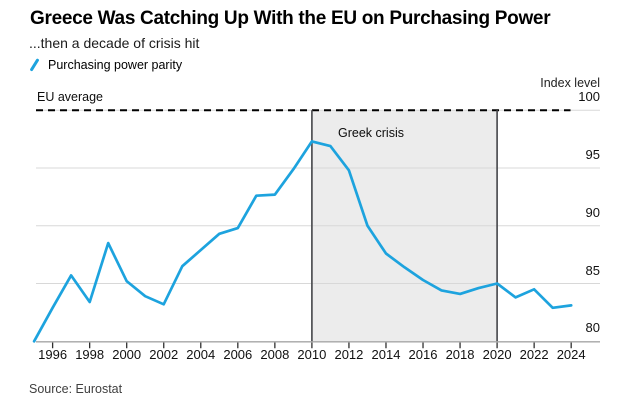  What do you see at coordinates (423, 354) in the screenshot?
I see `x-tick-label: 2016` at bounding box center [423, 354].